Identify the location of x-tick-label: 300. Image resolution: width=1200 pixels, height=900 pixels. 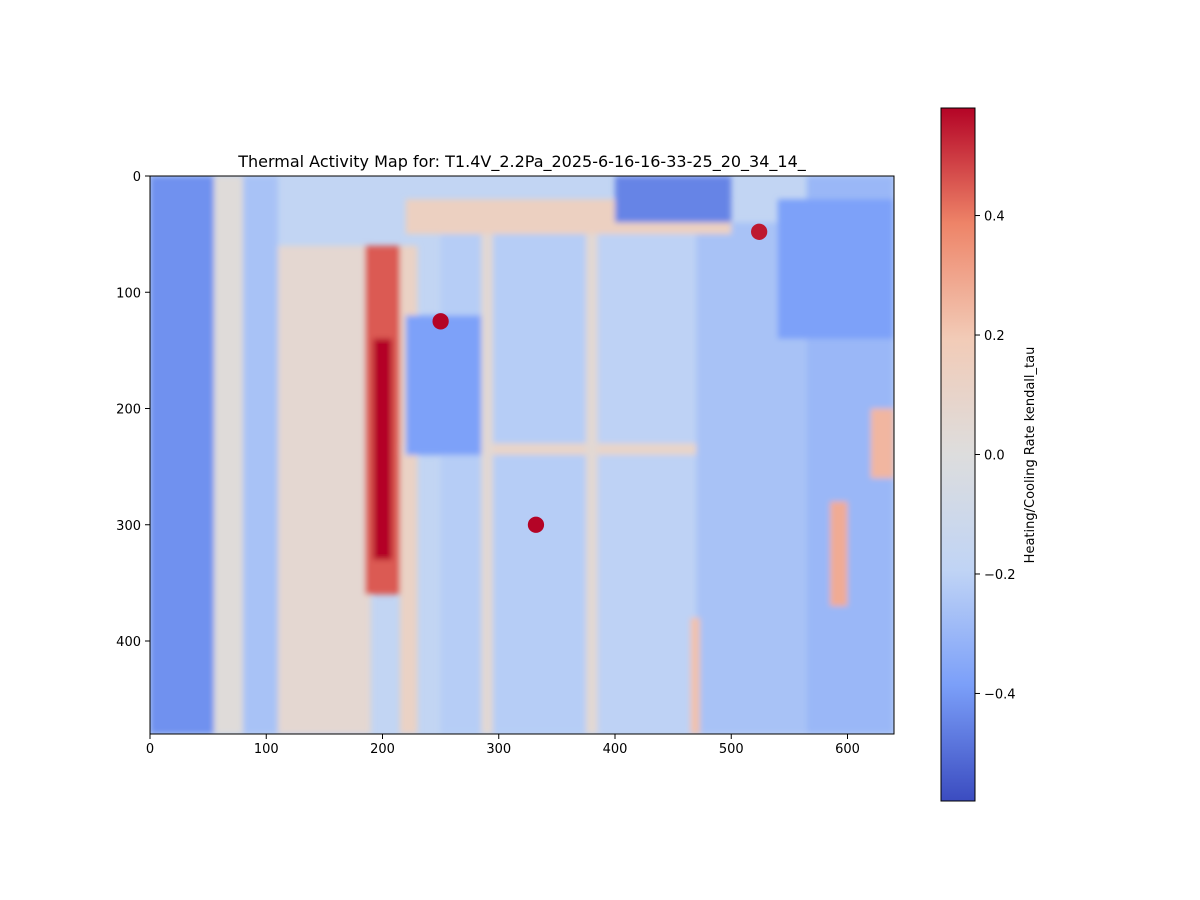
(498, 749).